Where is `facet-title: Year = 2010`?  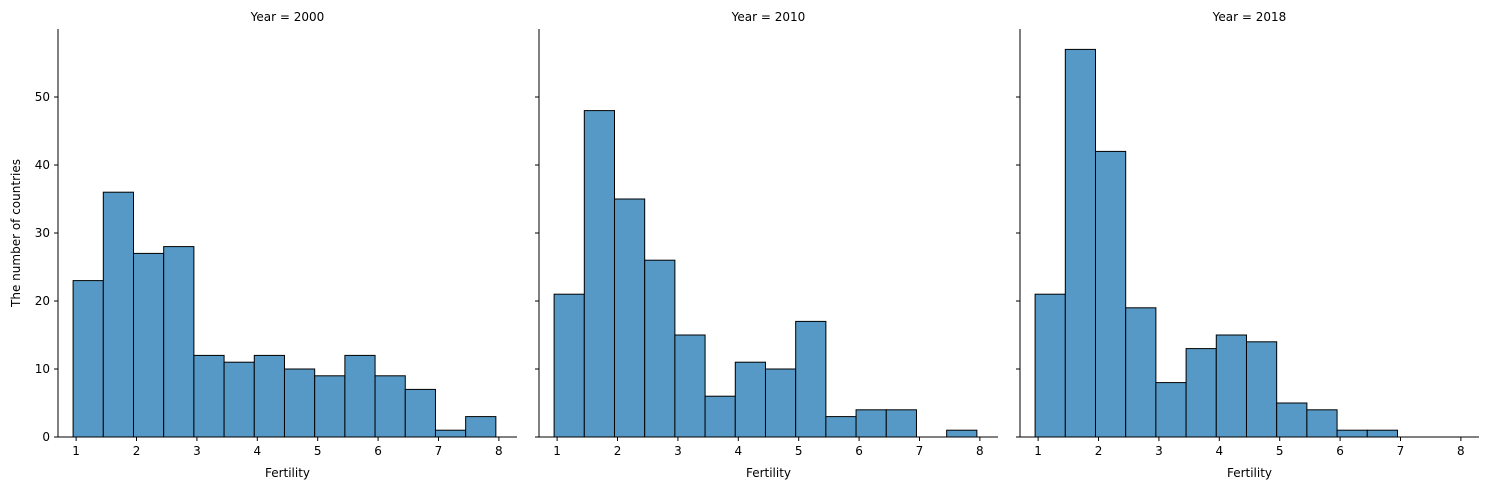 facet-title: Year = 2010 is located at coordinates (768, 17).